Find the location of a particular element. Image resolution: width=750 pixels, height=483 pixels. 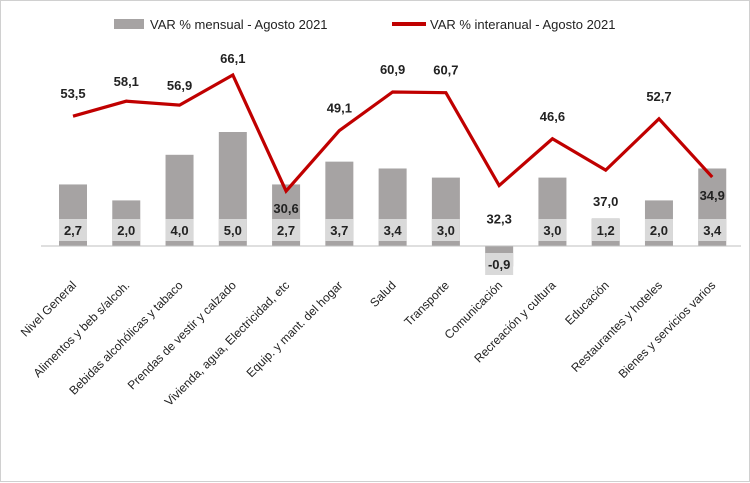

legend-line-label: VAR % interanual - Agosto 2021 is located at coordinates (523, 24).